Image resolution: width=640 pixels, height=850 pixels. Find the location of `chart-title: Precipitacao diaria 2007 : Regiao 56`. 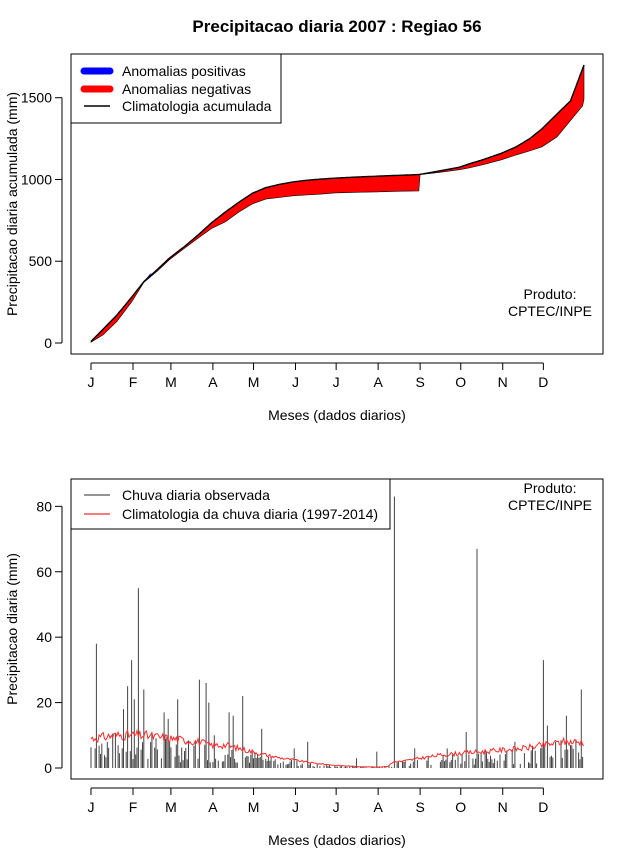

chart-title: Precipitacao diaria 2007 : Regiao 56 is located at coordinates (336, 26).